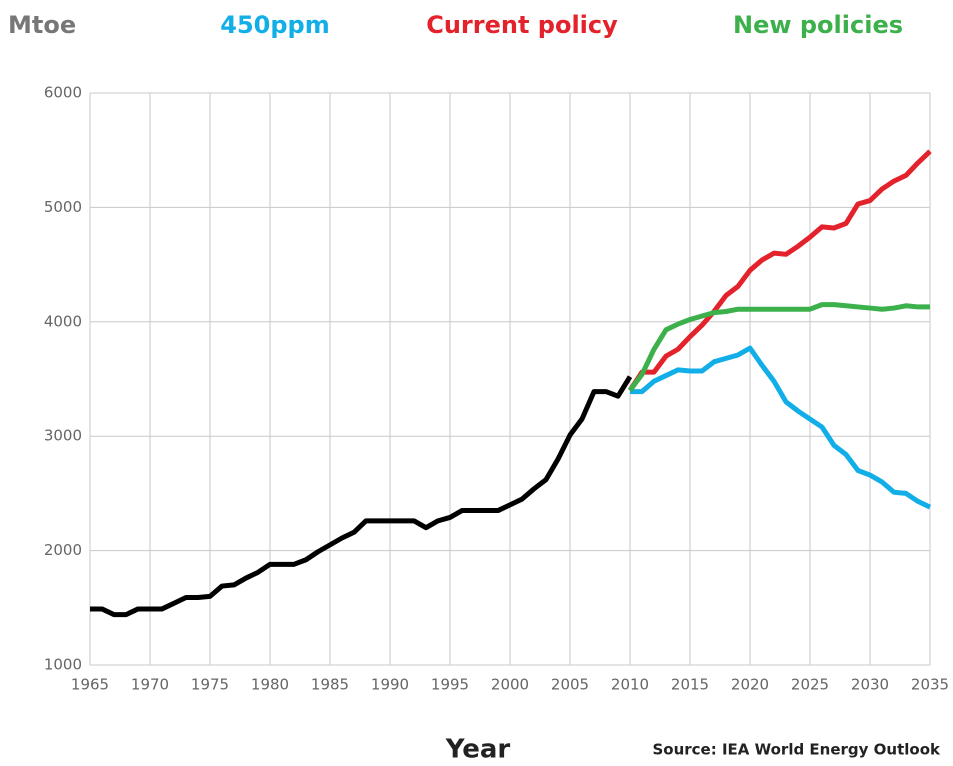 This screenshot has width=953, height=766. I want to click on x-tick-label: 2015, so click(690, 685).